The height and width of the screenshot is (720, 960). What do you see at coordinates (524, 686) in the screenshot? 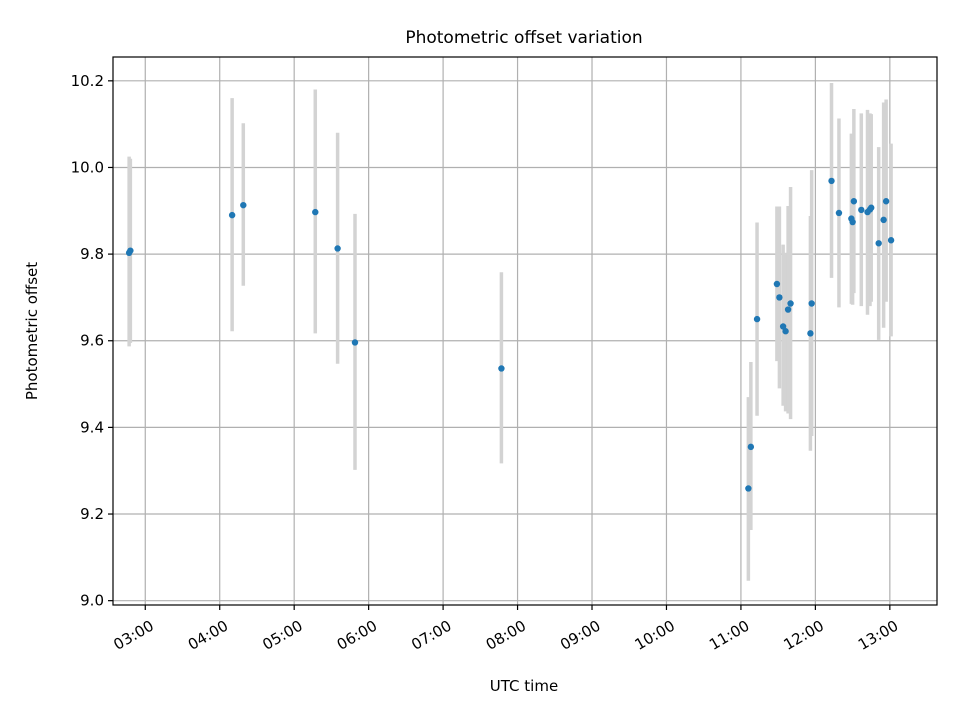
I see `x-axis-label: UTC time` at bounding box center [524, 686].